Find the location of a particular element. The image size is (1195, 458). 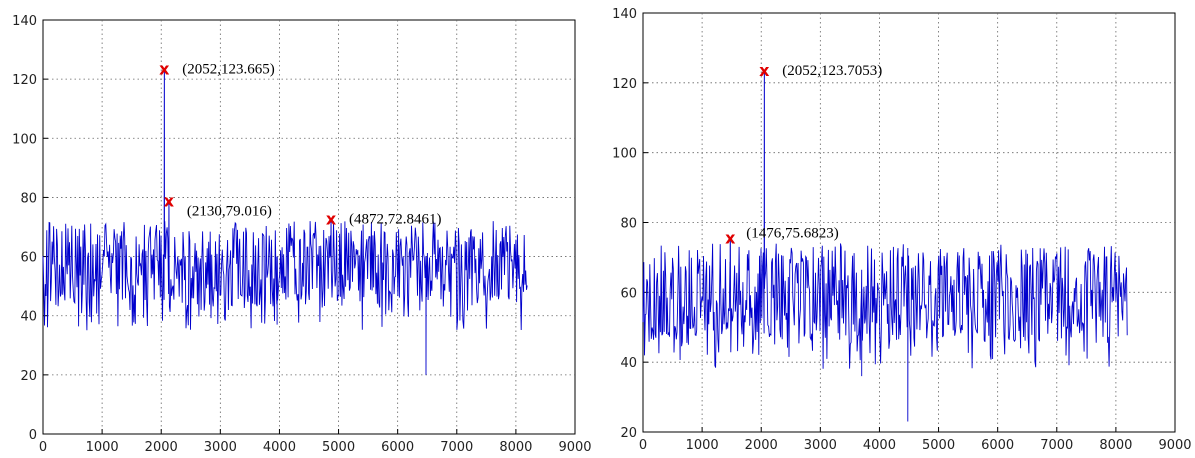

peak-annotation-label: (1476,75.6823) is located at coordinates (792, 234).